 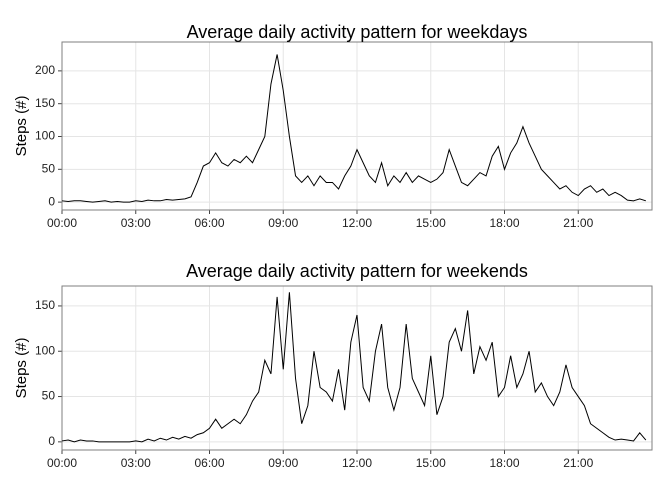 What do you see at coordinates (45, 70) in the screenshot?
I see `y-tick-label: 200` at bounding box center [45, 70].